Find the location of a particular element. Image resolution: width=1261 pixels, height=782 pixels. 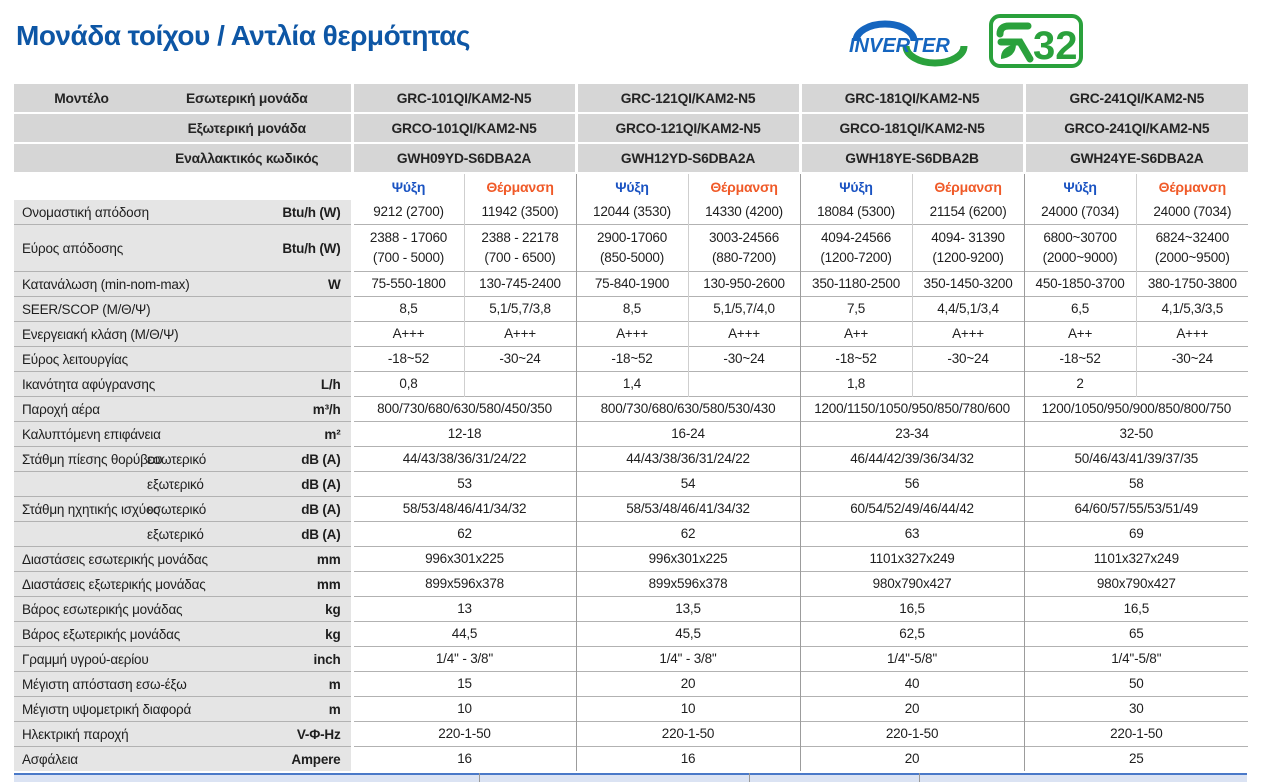

spec-value: 1/4''-5/8'' is located at coordinates (912, 659).